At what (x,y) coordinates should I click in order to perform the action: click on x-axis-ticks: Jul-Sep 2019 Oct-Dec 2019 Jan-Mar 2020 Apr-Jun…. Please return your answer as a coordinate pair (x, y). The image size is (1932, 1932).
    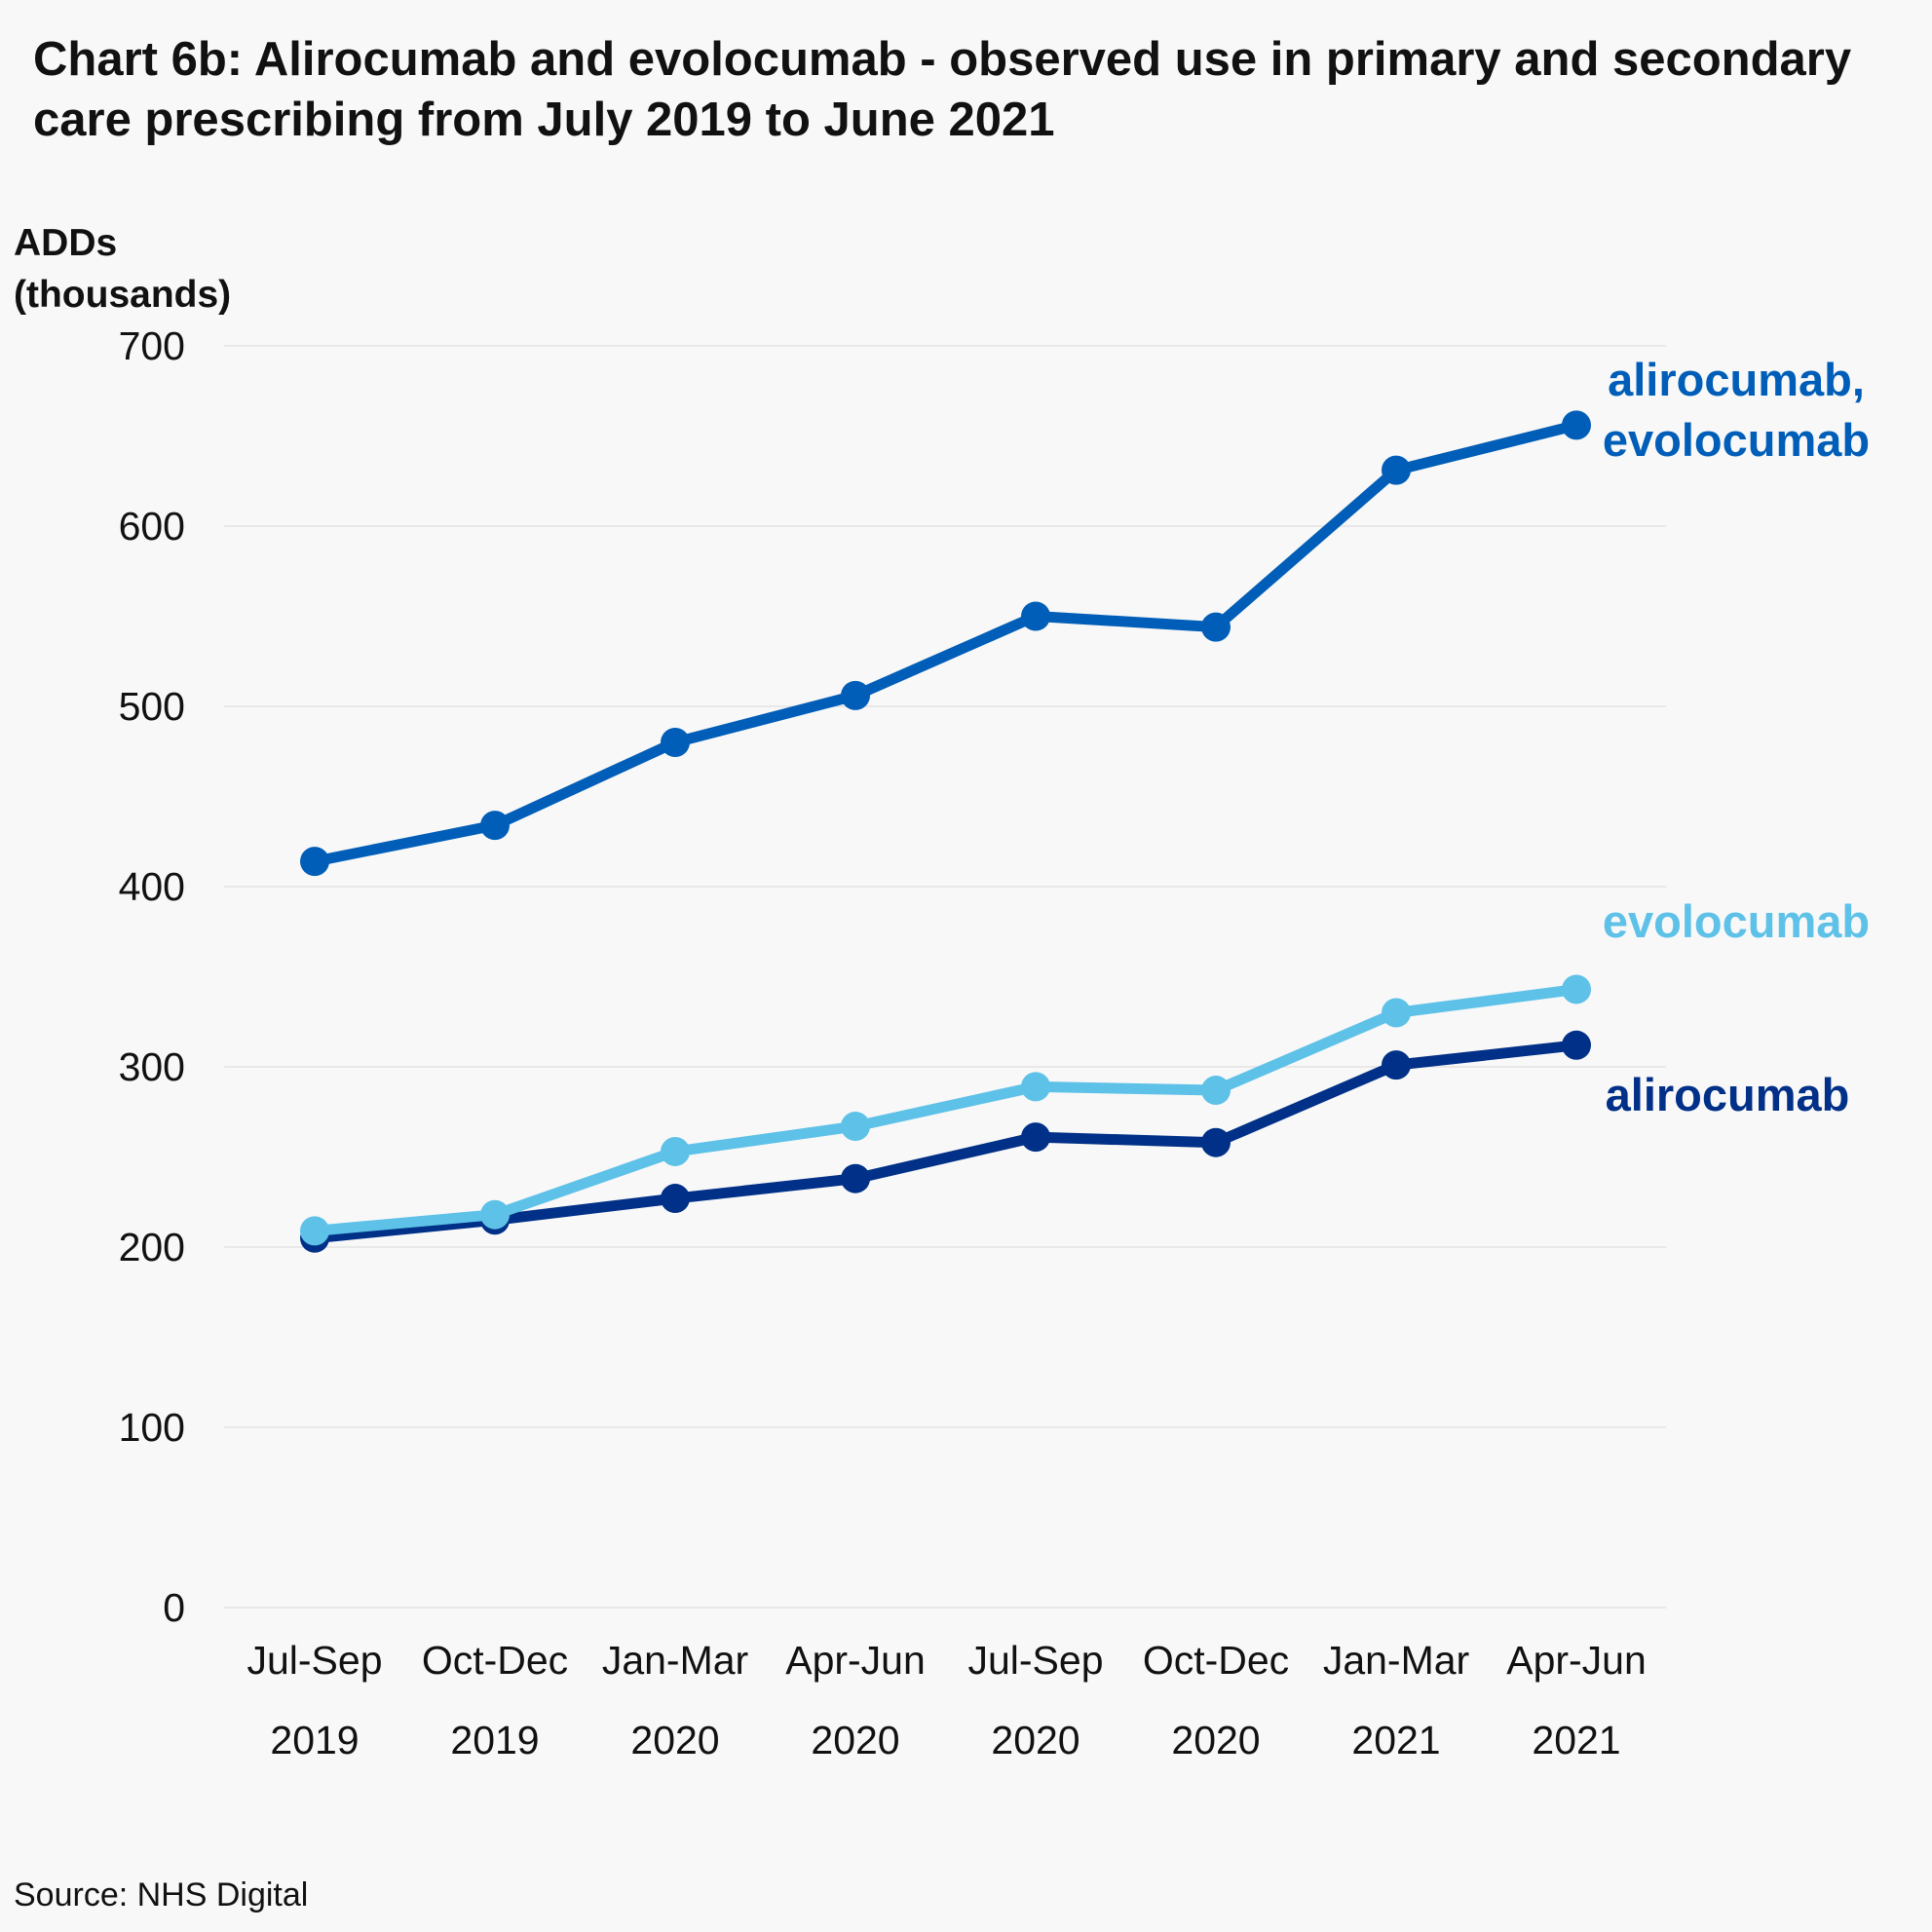
    Looking at the image, I should click on (946, 1700).